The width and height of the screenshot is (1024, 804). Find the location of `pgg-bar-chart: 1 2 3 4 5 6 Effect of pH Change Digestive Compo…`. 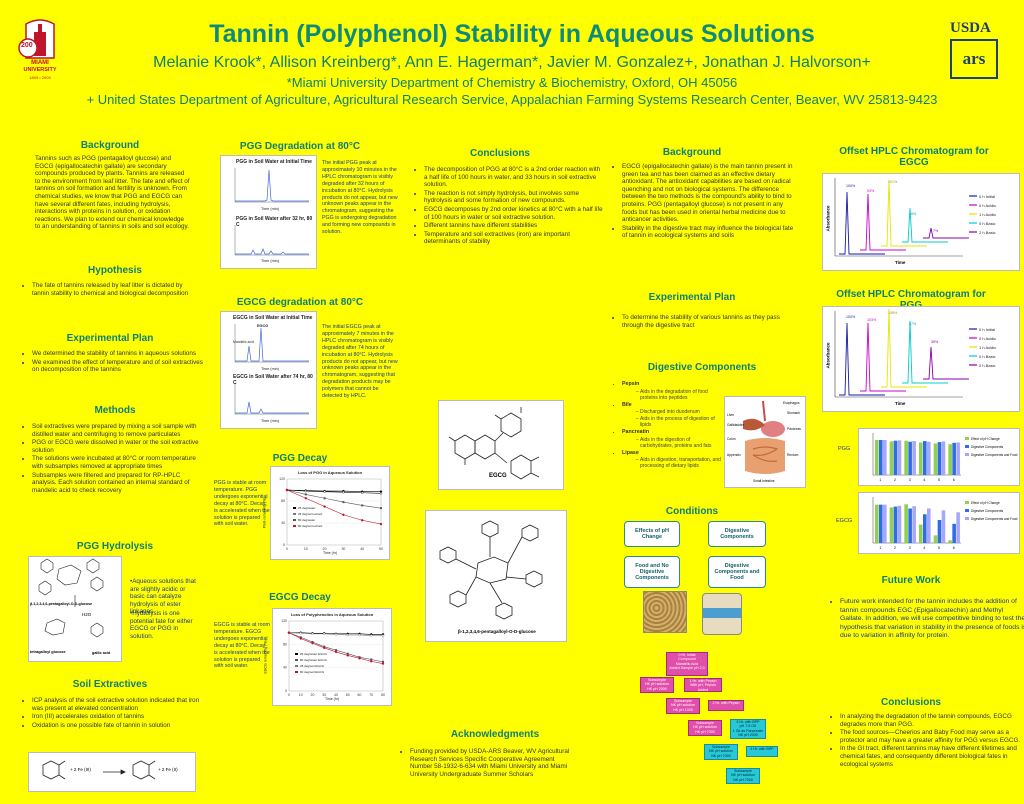

pgg-bar-chart: 1 2 3 4 5 6 Effect of pH Change Digestive Compo… is located at coordinates (939, 457).